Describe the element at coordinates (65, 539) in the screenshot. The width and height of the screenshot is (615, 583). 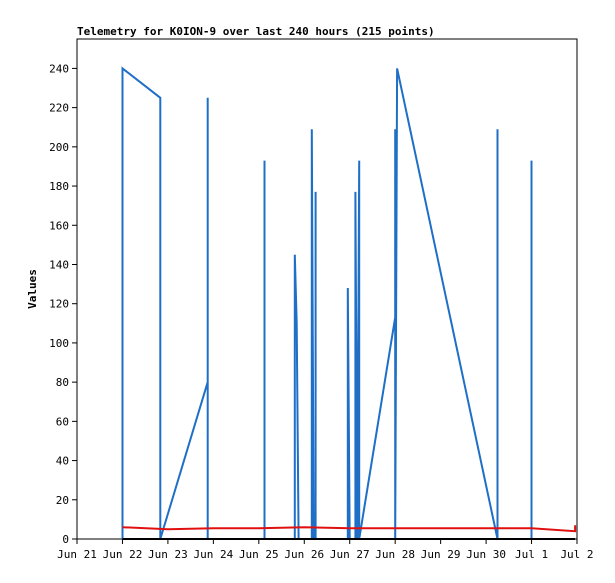
I see `y-tick-label: 0` at that location.